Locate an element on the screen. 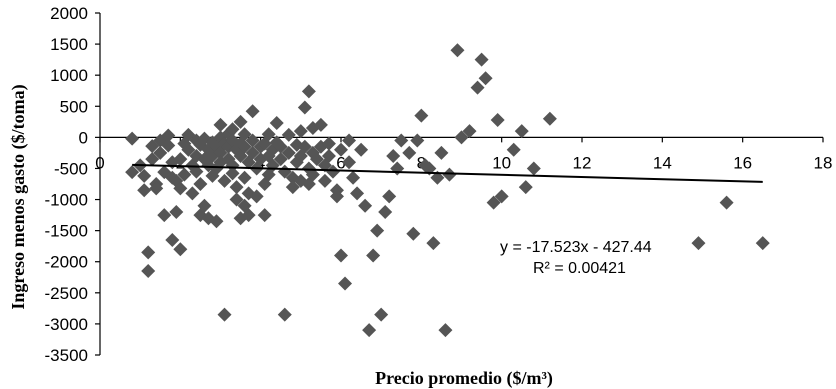 This screenshot has height=389, width=836. x-axis-title: Precio promedio ($/m³) is located at coordinates (464, 378).